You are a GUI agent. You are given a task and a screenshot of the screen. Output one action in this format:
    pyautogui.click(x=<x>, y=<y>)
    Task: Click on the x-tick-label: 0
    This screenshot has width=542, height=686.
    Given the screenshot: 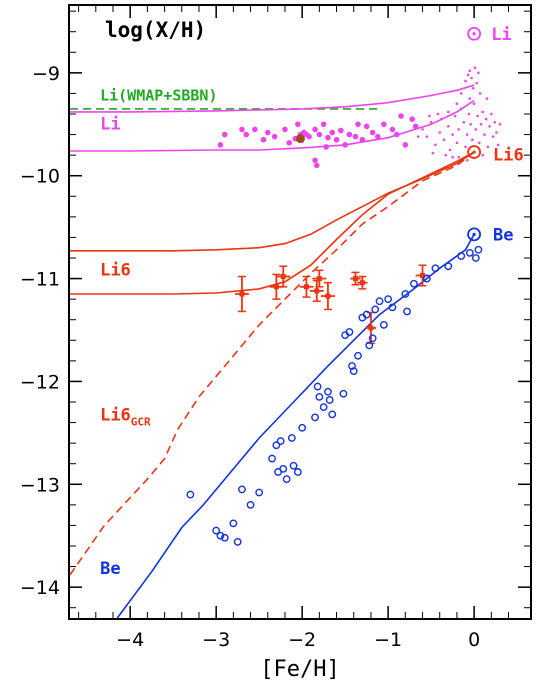 What is the action you would take?
    pyautogui.click(x=474, y=640)
    